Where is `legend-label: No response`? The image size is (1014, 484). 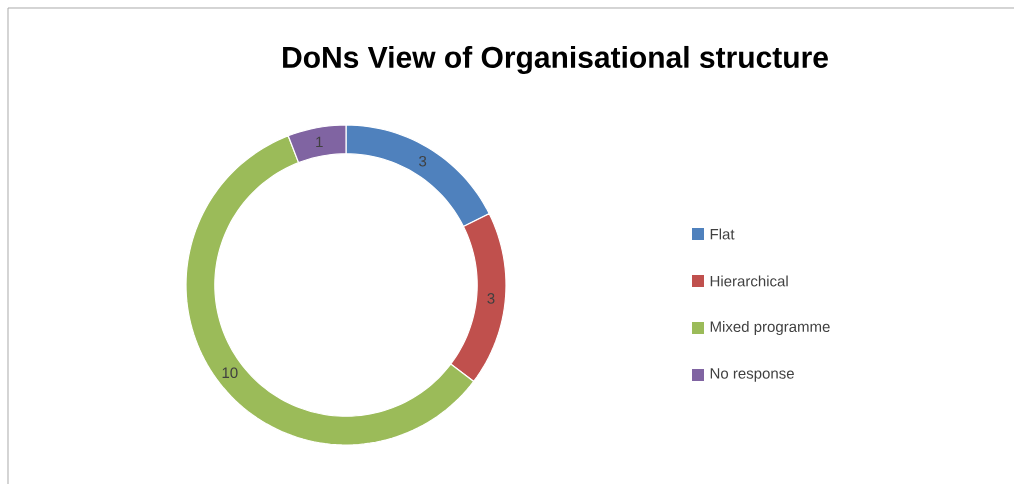 legend-label: No response is located at coordinates (752, 375).